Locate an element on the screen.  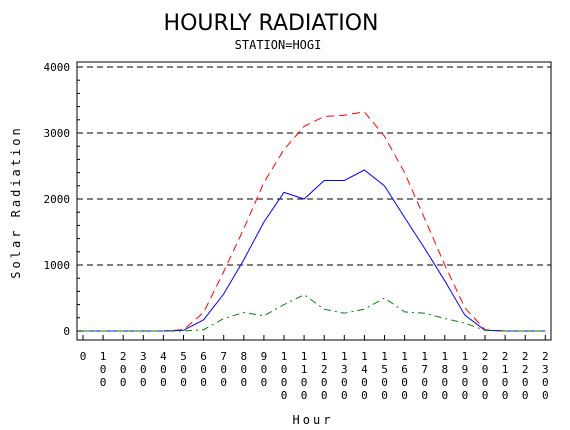
chart-subtitle: STATION=HOGI is located at coordinates (278, 45).